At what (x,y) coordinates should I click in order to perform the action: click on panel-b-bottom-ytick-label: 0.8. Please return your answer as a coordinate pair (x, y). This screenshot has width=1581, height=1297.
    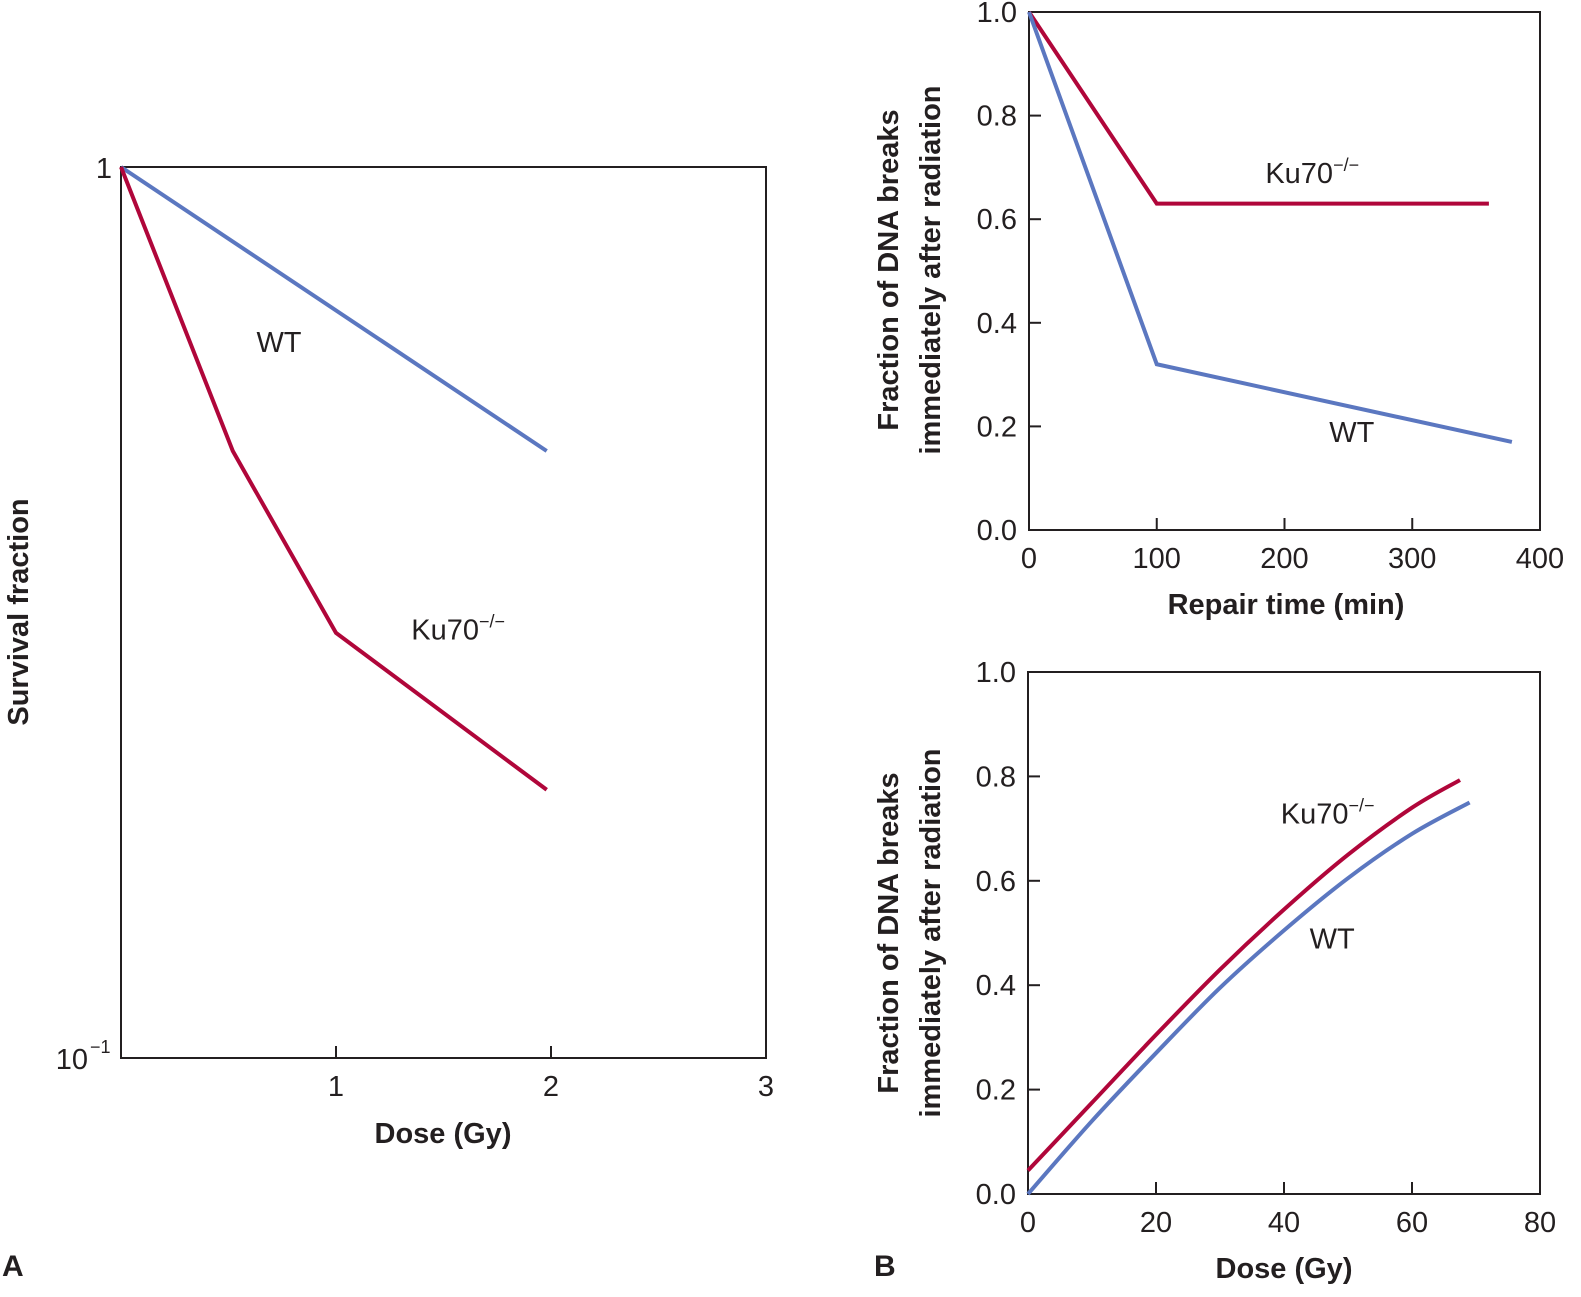
    Looking at the image, I should click on (996, 777).